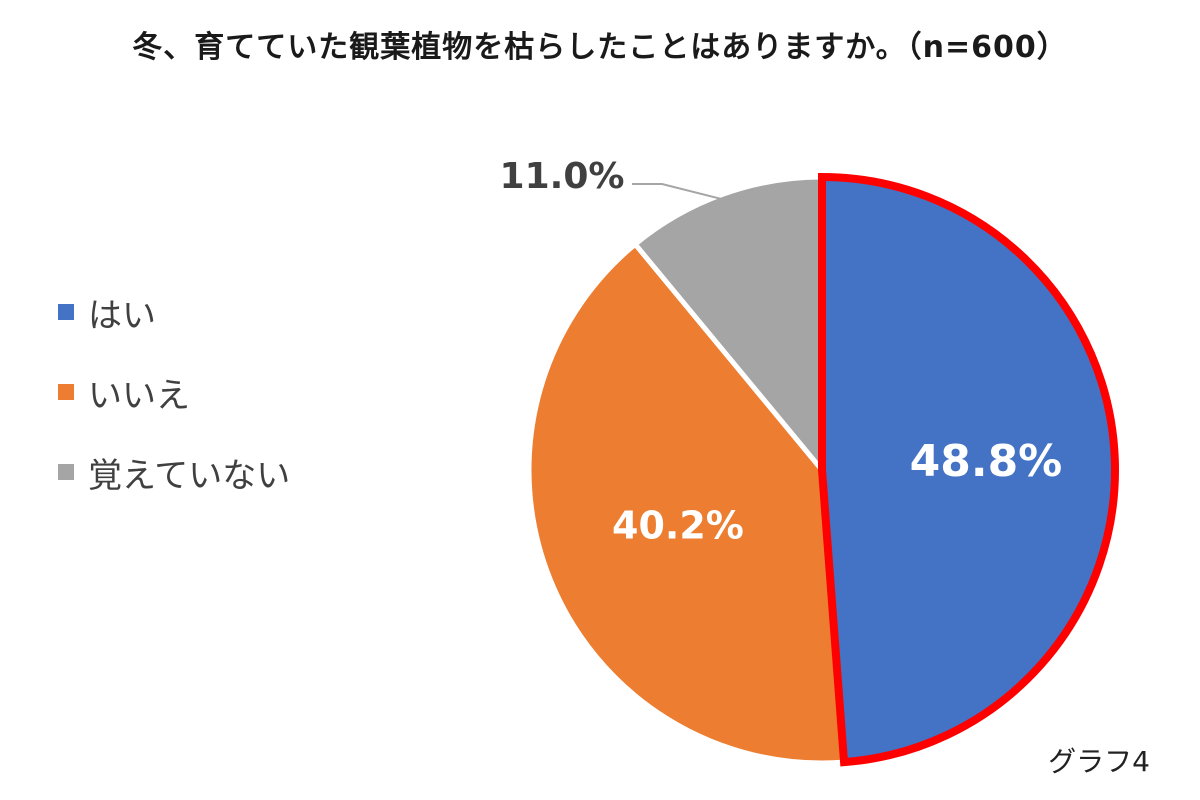  Describe the element at coordinates (66, 312) in the screenshot. I see `legend-swatch-hai` at that location.